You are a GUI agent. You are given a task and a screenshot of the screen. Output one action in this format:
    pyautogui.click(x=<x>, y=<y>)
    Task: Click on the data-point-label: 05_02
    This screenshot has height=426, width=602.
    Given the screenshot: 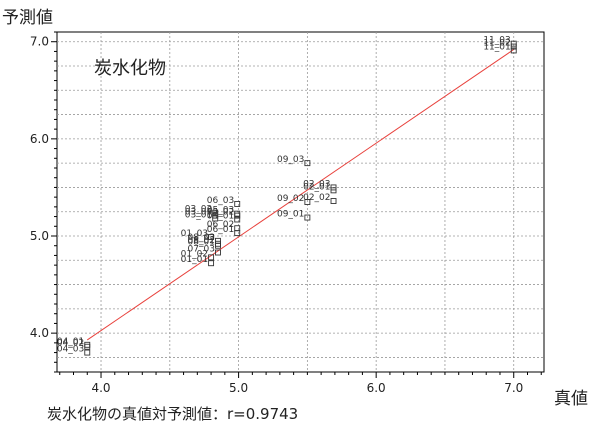 What is the action you would take?
    pyautogui.click(x=220, y=213)
    